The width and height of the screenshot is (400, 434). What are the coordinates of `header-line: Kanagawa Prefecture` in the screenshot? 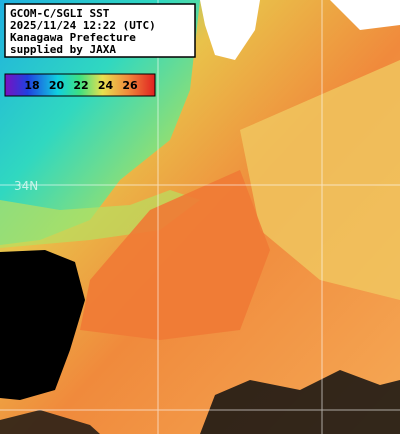 It's located at (73, 37).